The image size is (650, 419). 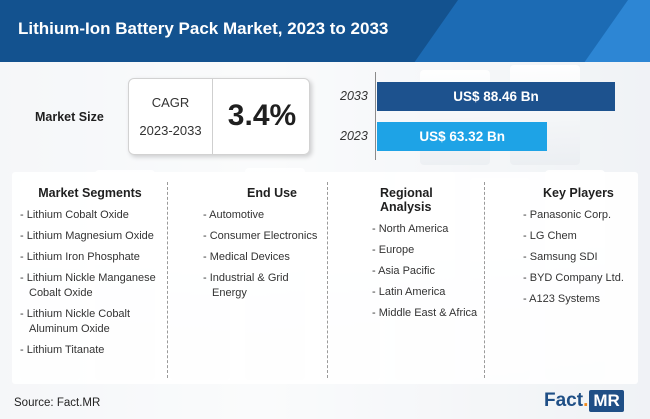 What do you see at coordinates (580, 278) in the screenshot?
I see `list-item: BYD Company Ltd.` at bounding box center [580, 278].